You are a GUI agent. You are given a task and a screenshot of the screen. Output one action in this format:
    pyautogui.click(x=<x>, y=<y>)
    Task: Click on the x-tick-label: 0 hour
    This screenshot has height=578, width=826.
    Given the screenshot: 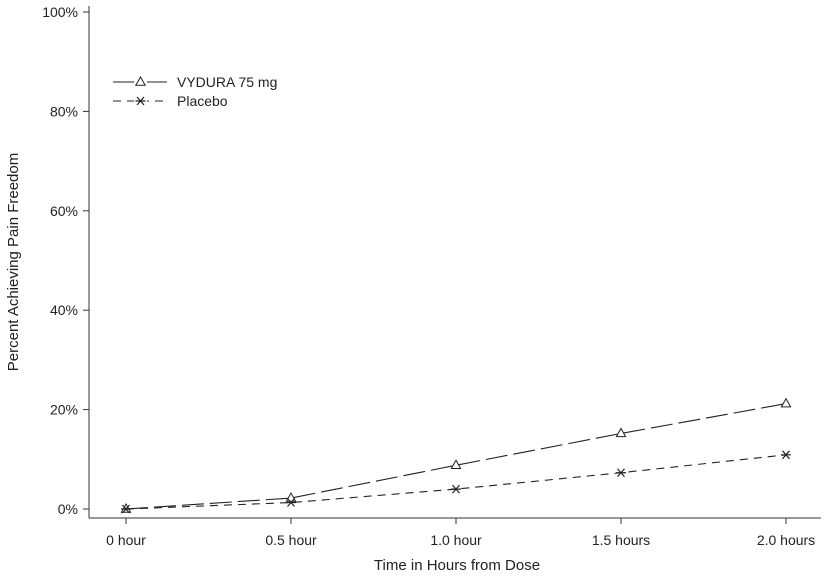 What is the action you would take?
    pyautogui.click(x=126, y=540)
    